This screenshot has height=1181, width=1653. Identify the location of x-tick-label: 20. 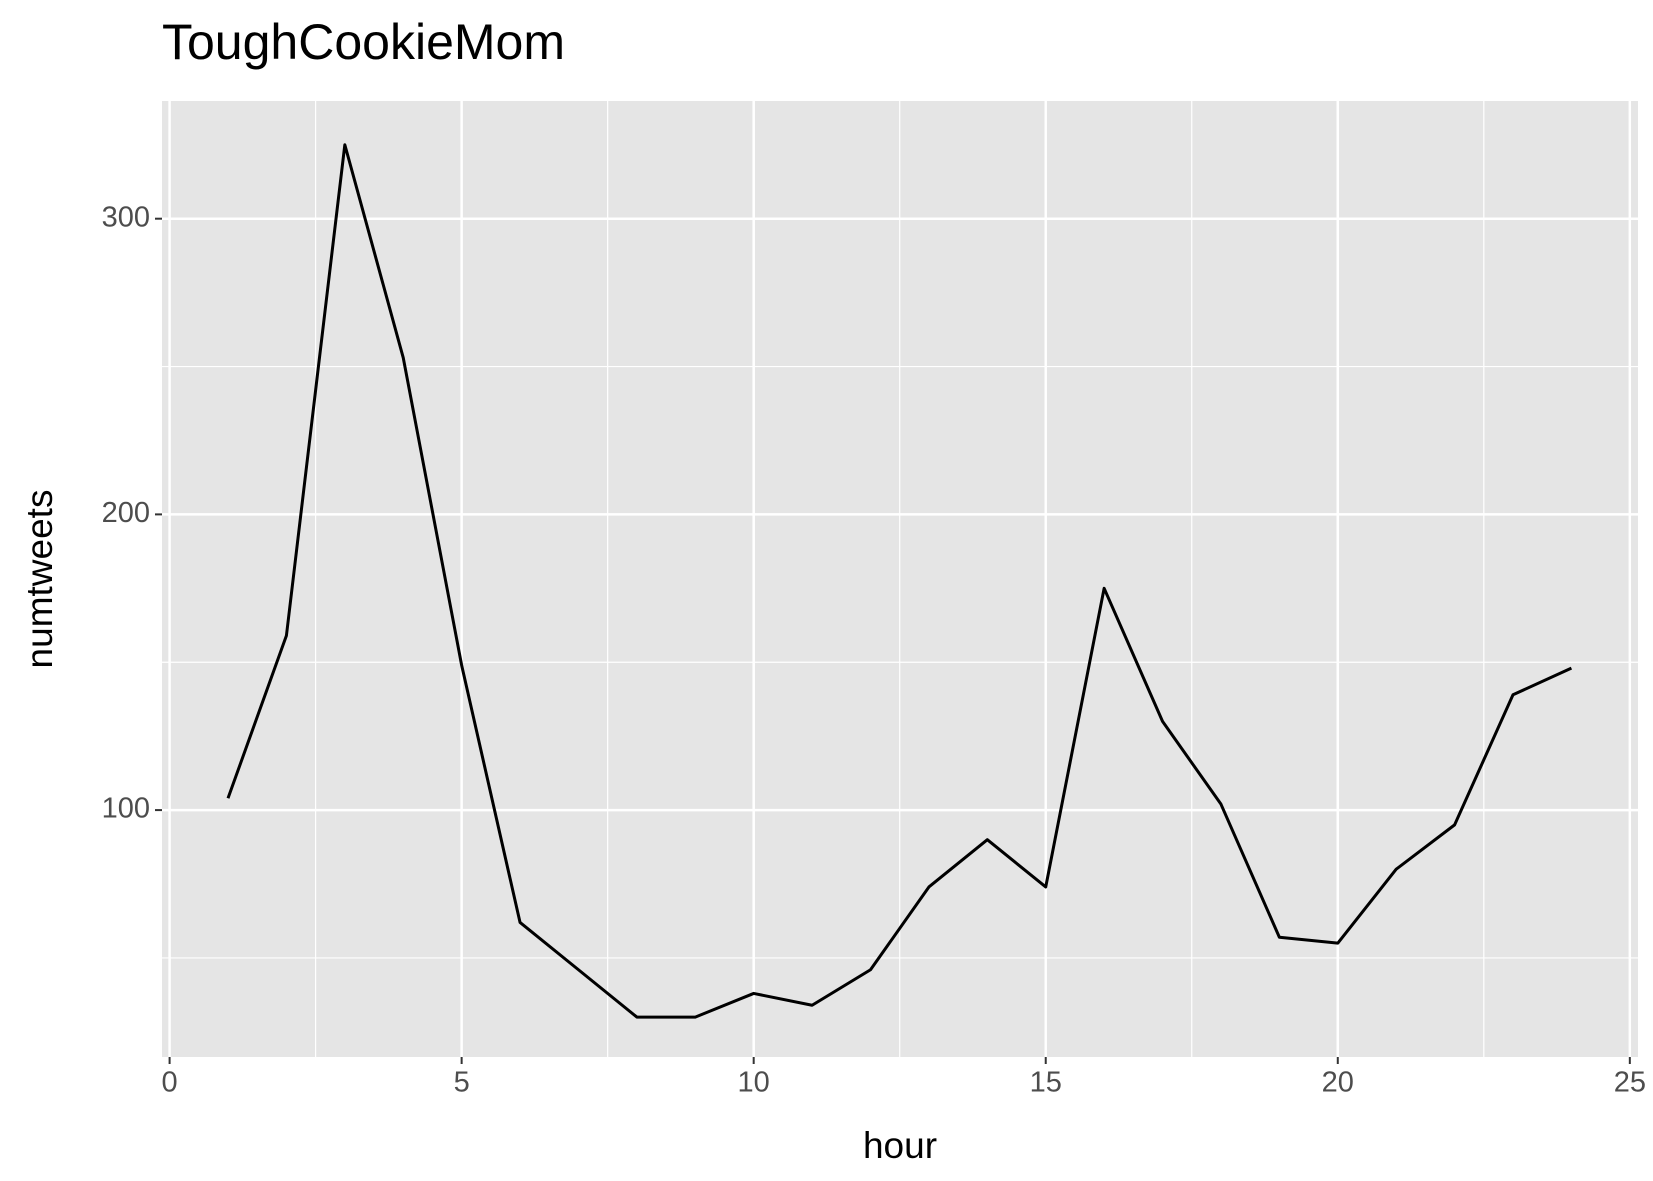
(1338, 1083).